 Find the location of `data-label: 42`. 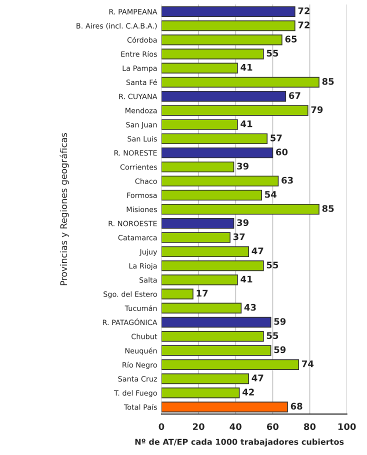

data-label: 42 is located at coordinates (248, 392).